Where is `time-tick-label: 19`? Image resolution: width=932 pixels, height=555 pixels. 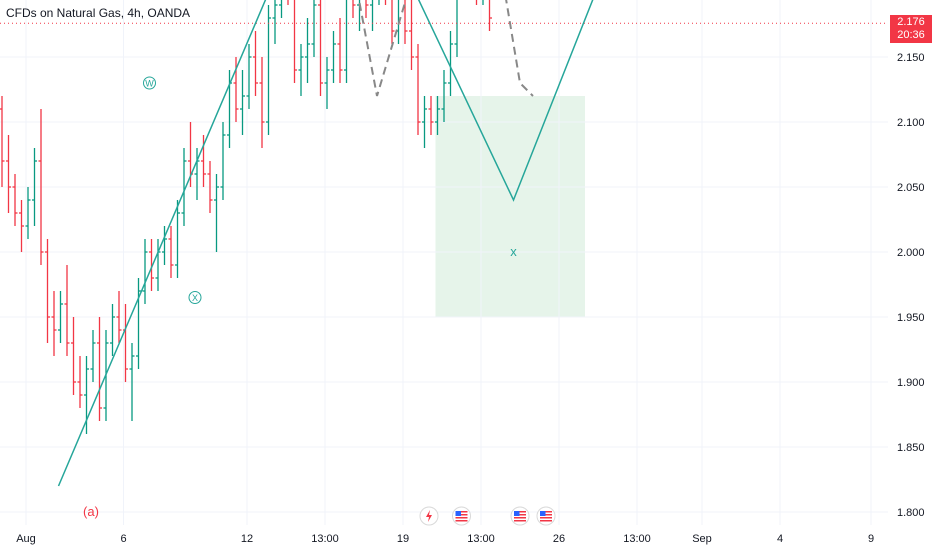
time-tick-label: 19 is located at coordinates (403, 539).